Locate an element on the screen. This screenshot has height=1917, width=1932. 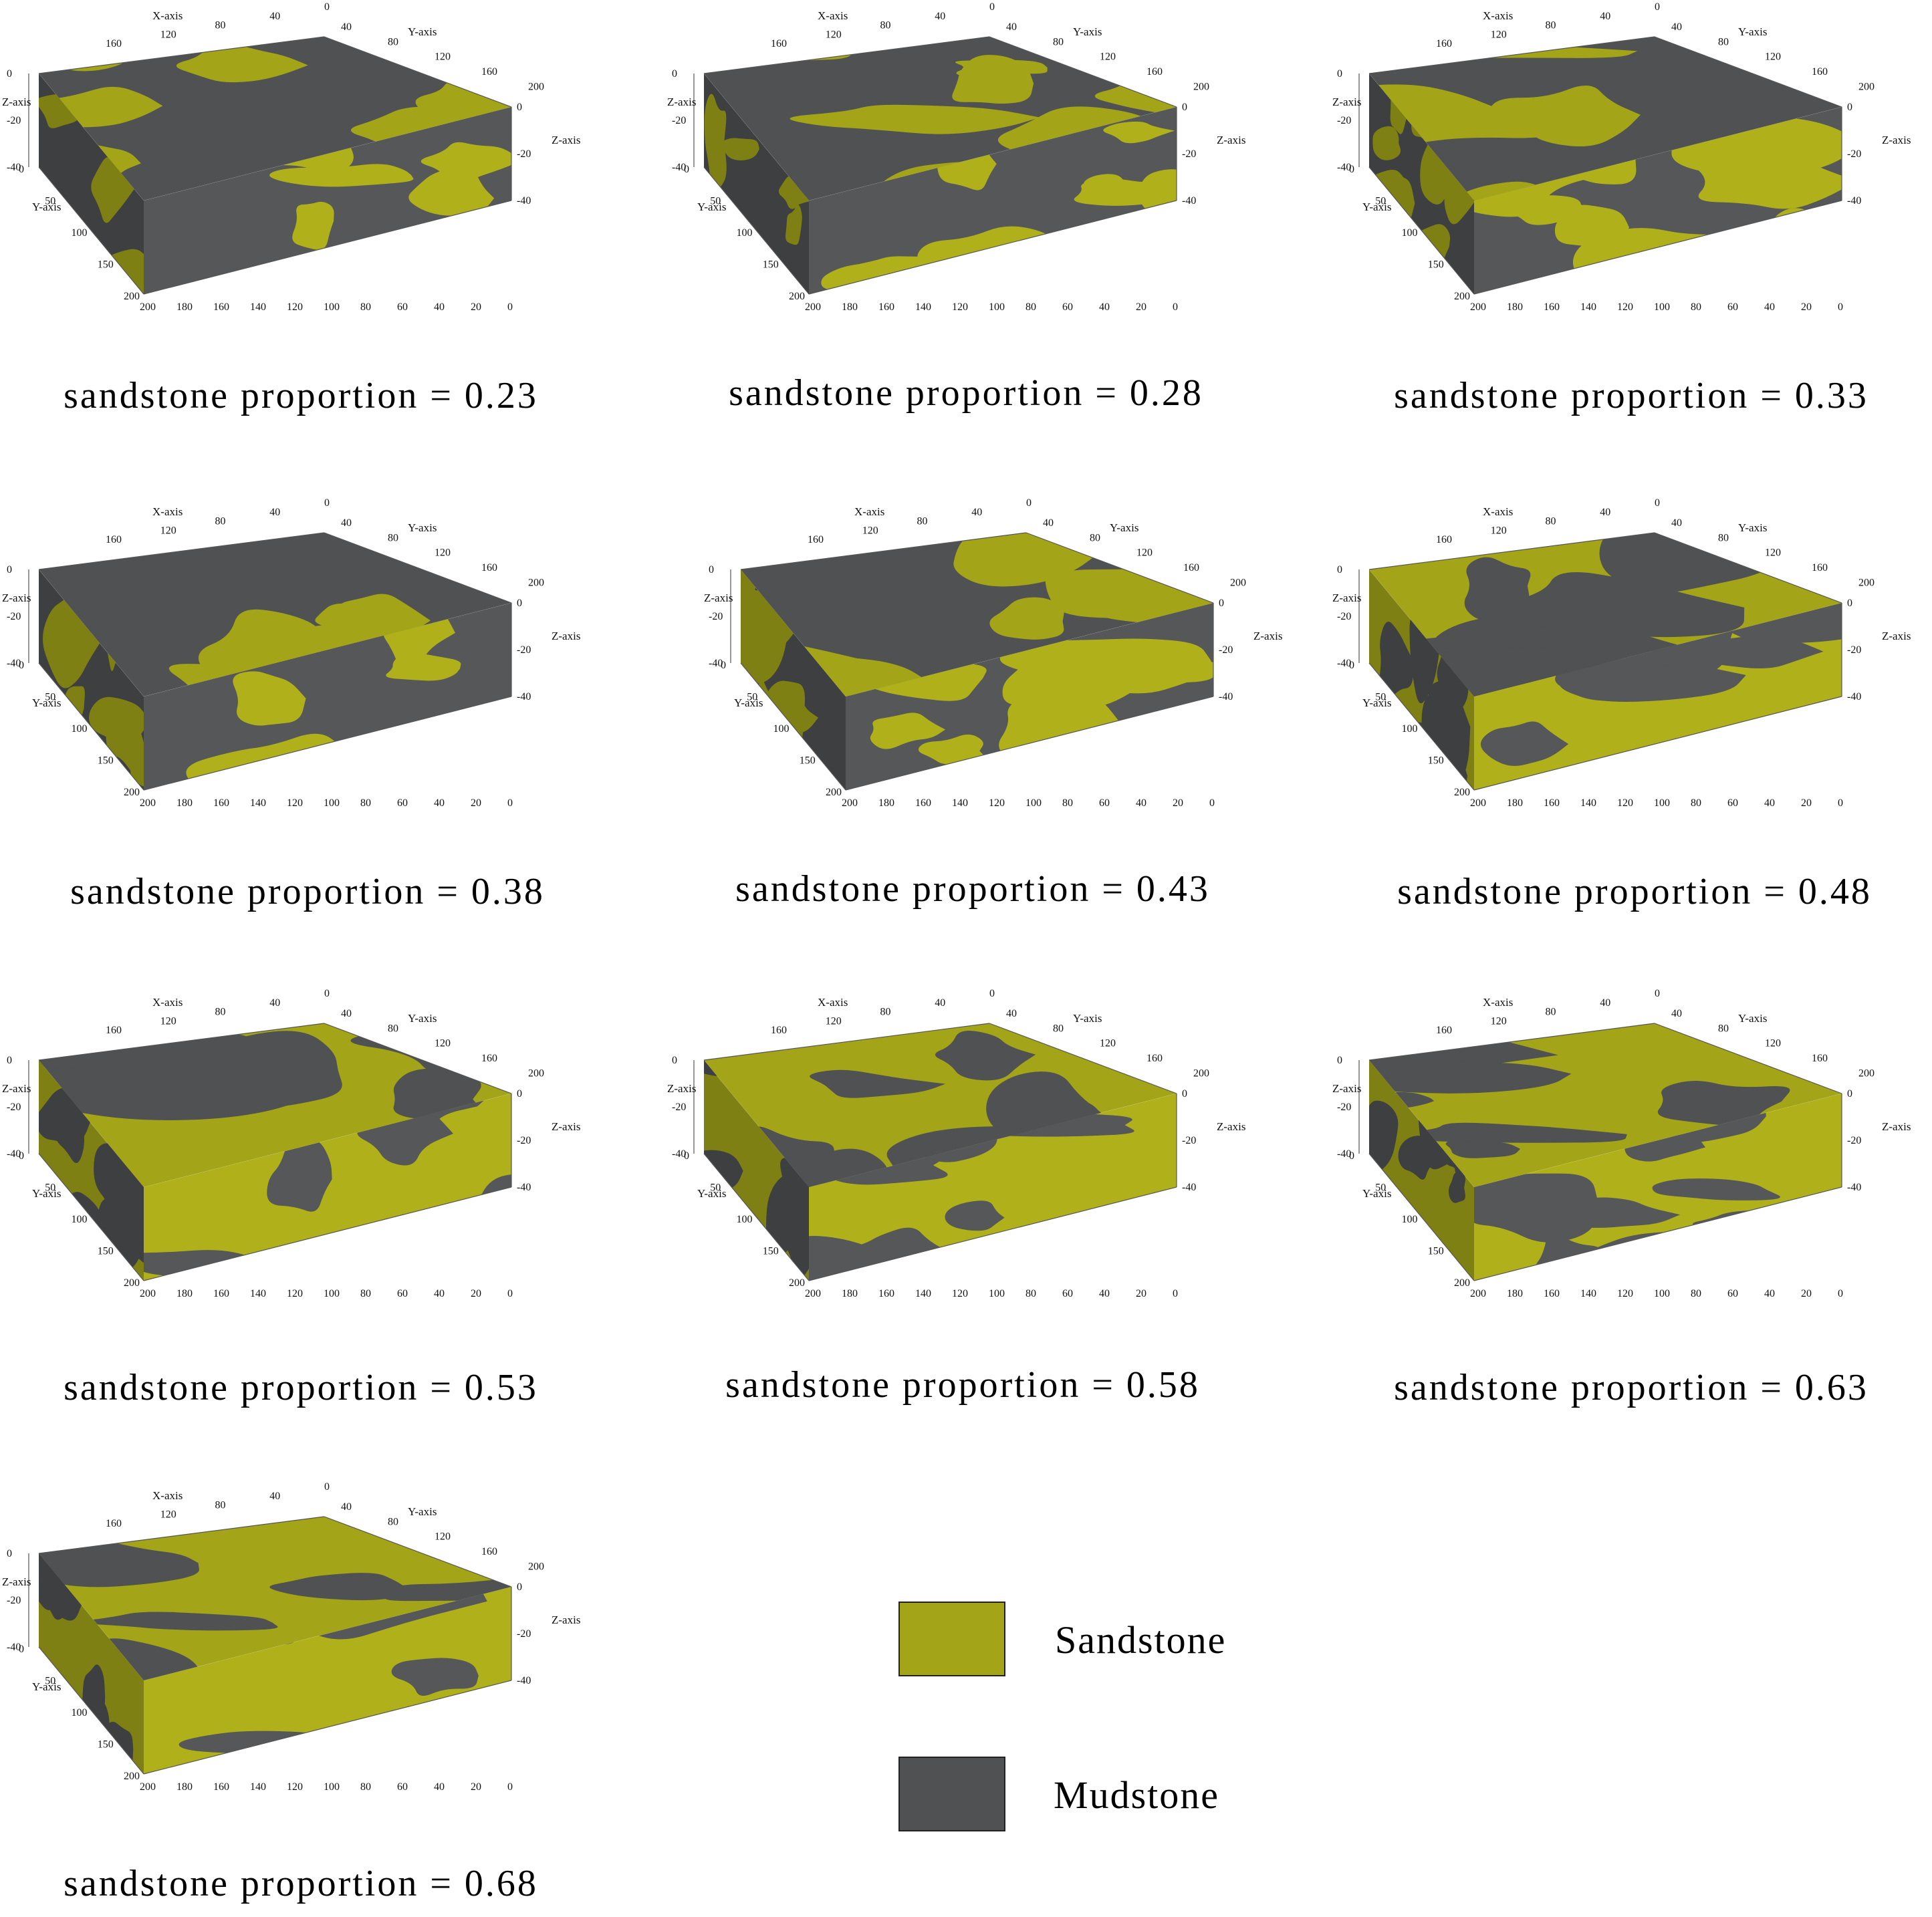
y-axis-label-top: Y-axis is located at coordinates (1087, 31).